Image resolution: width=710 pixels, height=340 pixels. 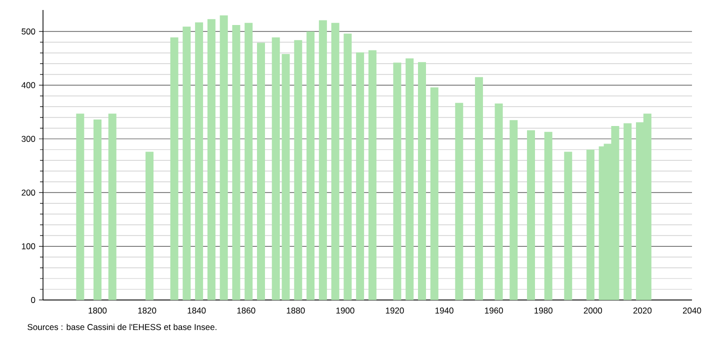 I want to click on x-tick-label: 1960, so click(x=494, y=311).